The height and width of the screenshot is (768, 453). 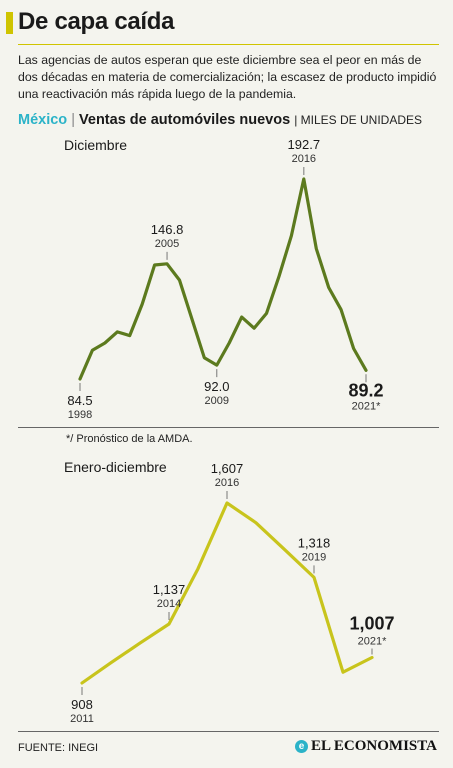 I want to click on chart-1-value-label: 92.0, so click(x=216, y=386).